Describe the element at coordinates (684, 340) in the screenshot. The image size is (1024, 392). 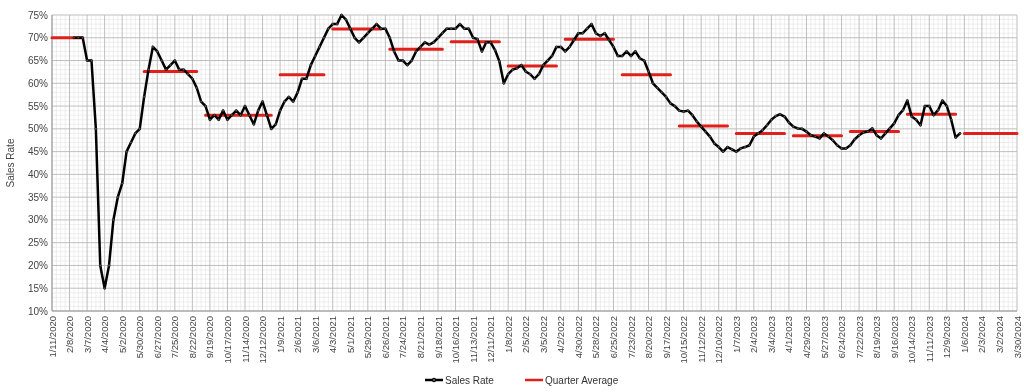
I see `x-tick-label: 10/15/2022` at that location.